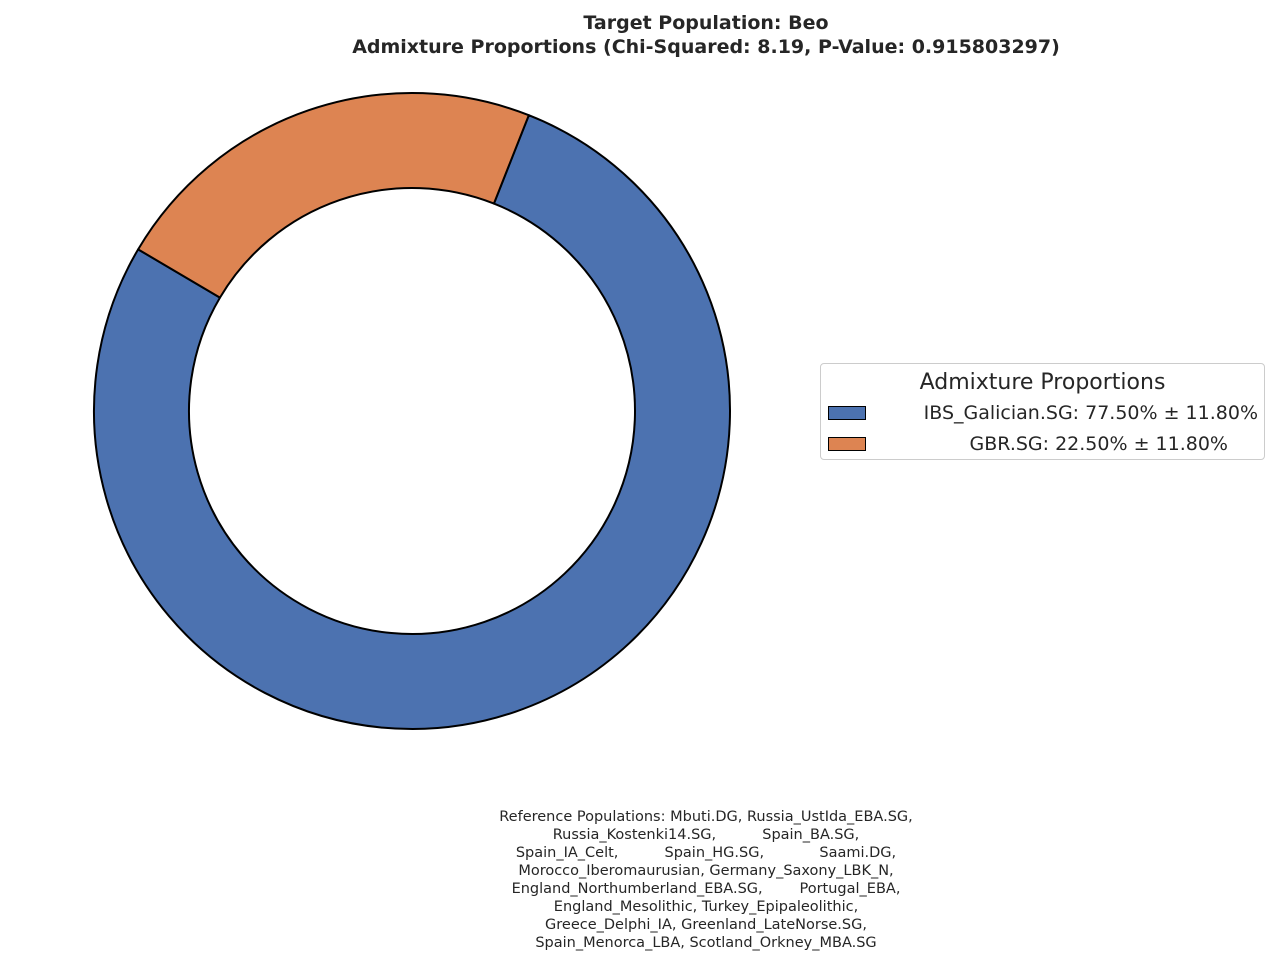 This screenshot has width=1280, height=969. I want to click on legend-label-gbr: GBR.SG: 22.50% ± 11.80%, so click(1098, 444).